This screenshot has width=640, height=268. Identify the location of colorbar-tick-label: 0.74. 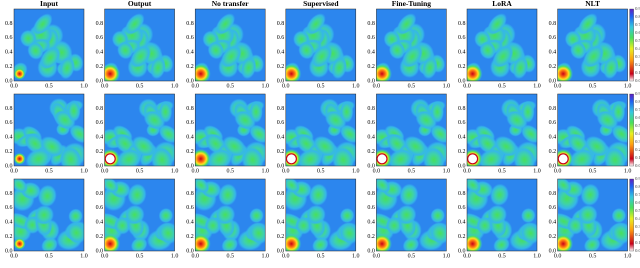
(637, 194).